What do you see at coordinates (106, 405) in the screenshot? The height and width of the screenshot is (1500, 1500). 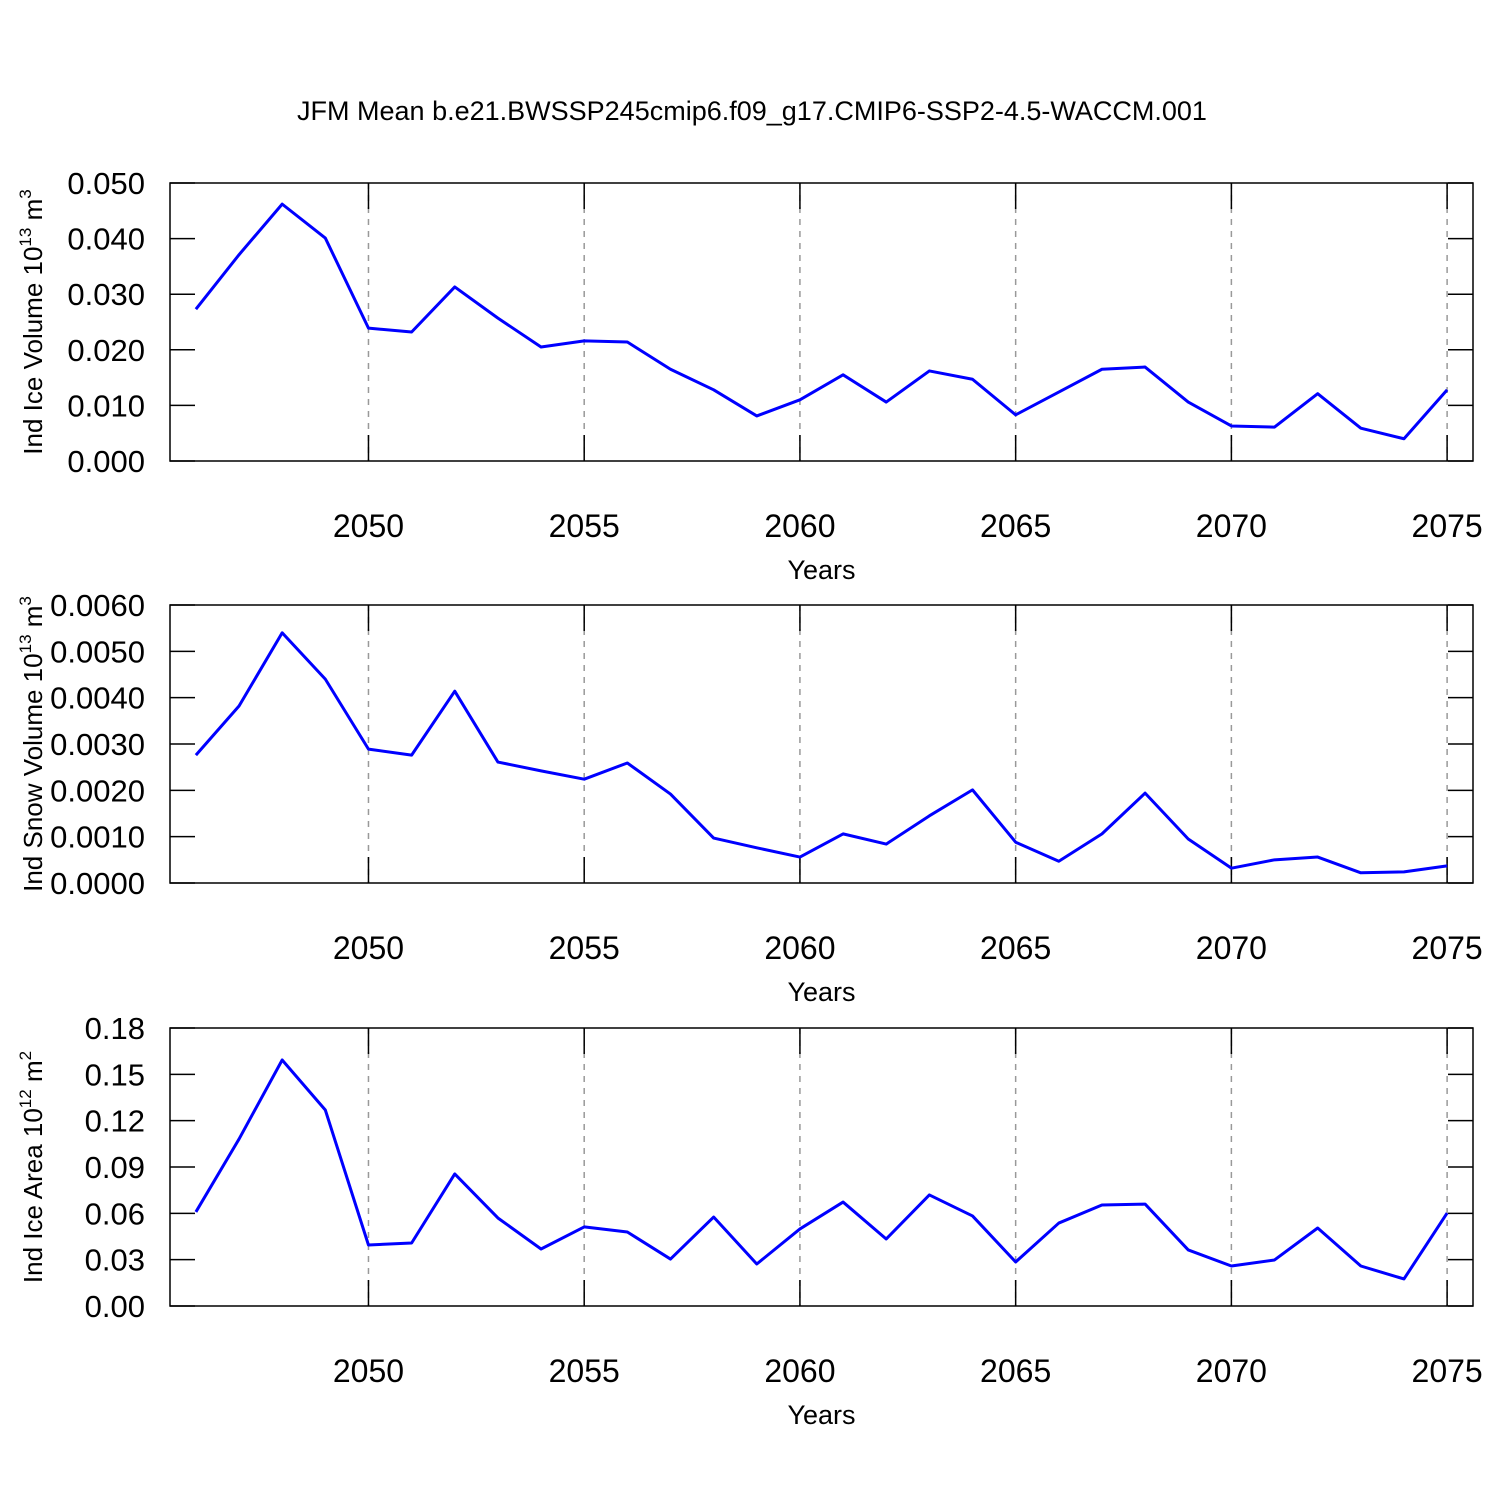 I see `y-tick-label: 0.010` at bounding box center [106, 405].